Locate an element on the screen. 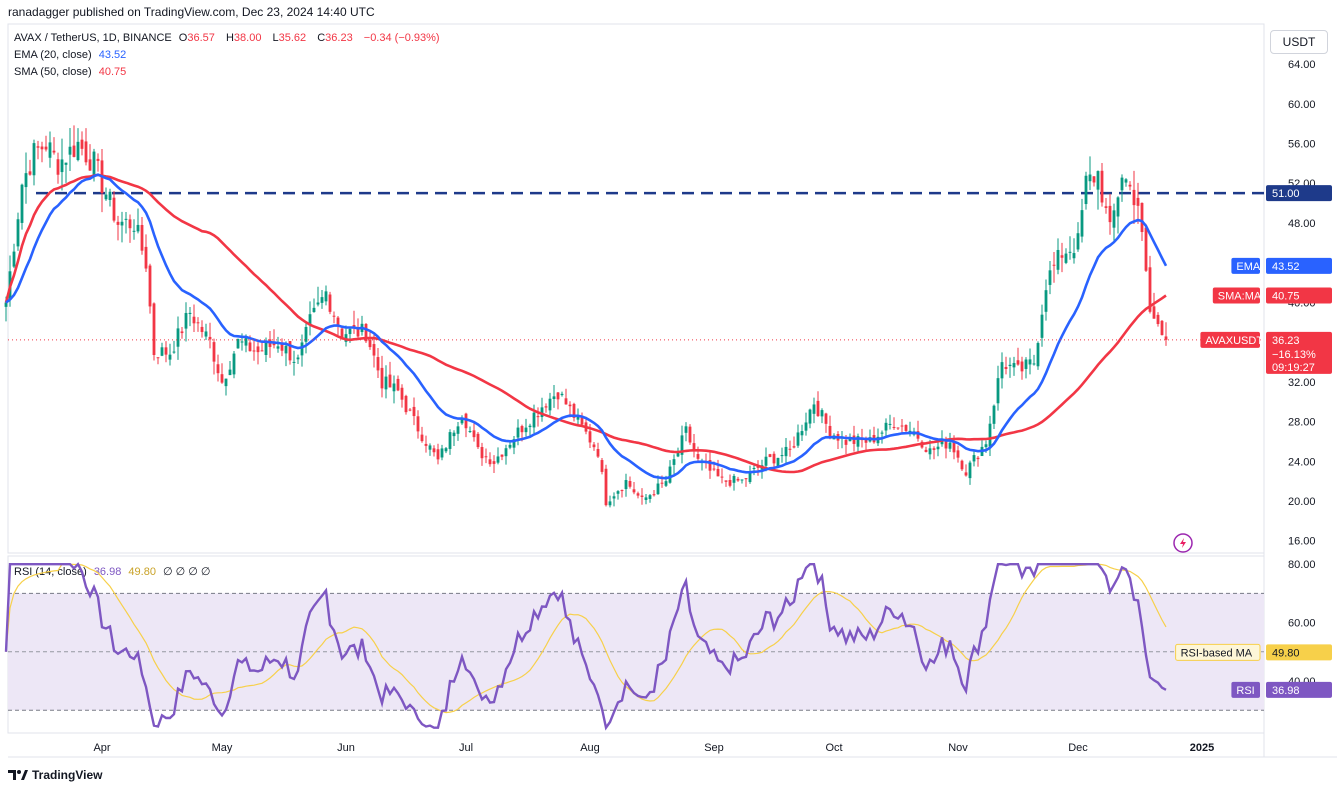 This screenshot has height=795, width=1337. sma-badge-value: 40.75 is located at coordinates (1286, 297).